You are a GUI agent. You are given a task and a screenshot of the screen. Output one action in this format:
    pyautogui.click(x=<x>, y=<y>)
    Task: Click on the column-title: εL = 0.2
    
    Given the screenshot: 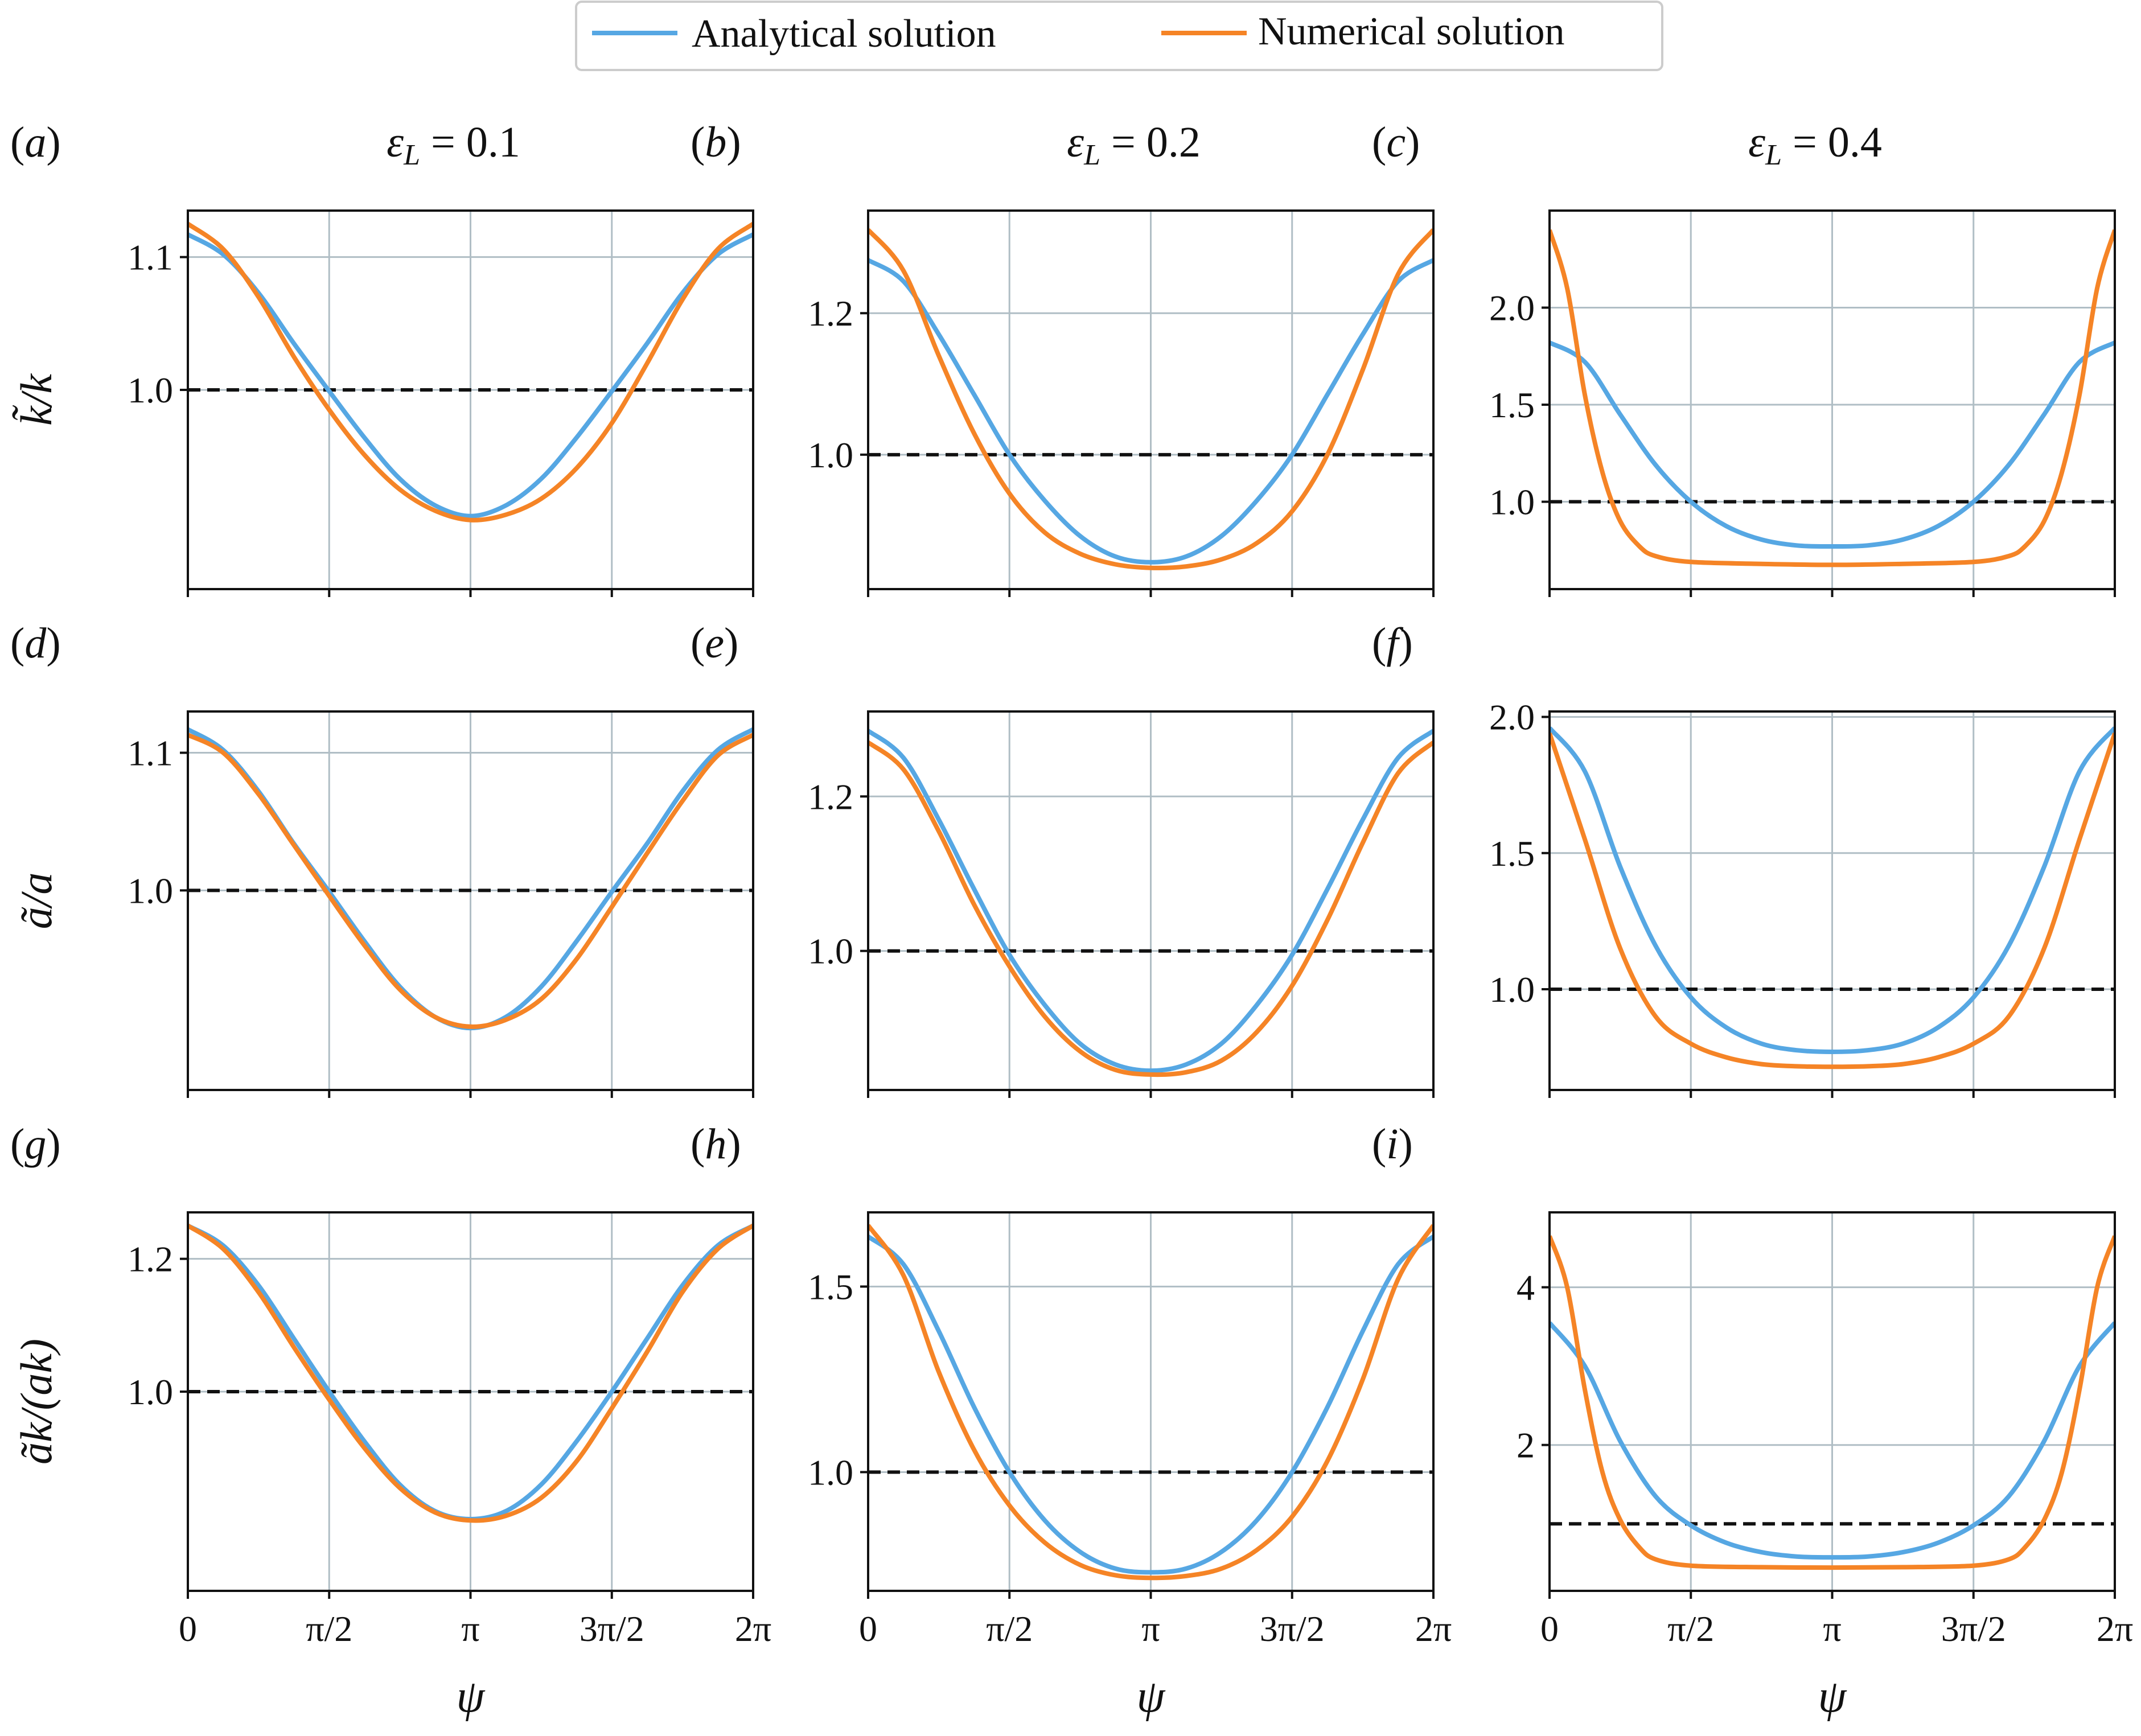 What is the action you would take?
    pyautogui.click(x=1134, y=144)
    